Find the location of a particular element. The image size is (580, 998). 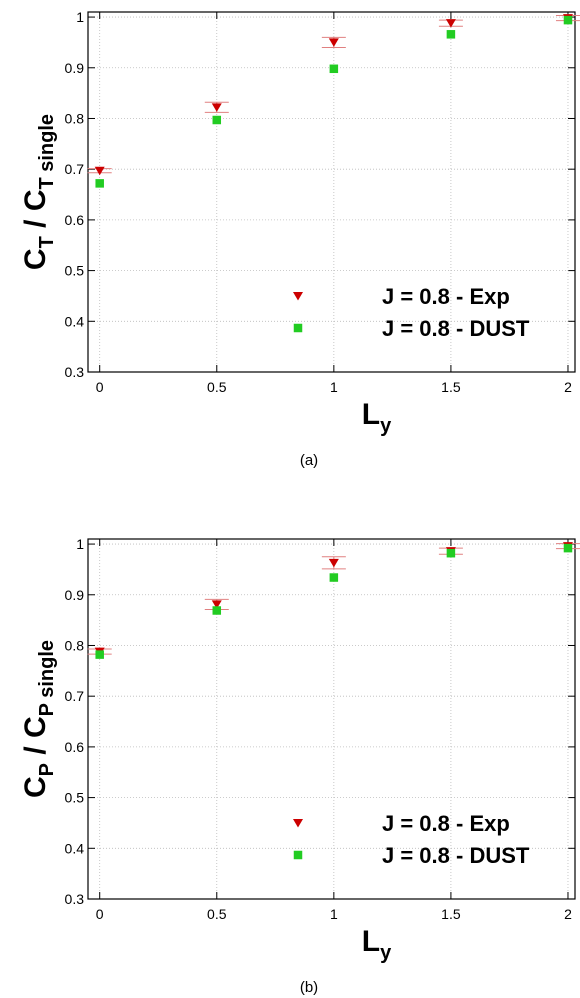

y-axis-label-part: P is located at coordinates (47, 769).